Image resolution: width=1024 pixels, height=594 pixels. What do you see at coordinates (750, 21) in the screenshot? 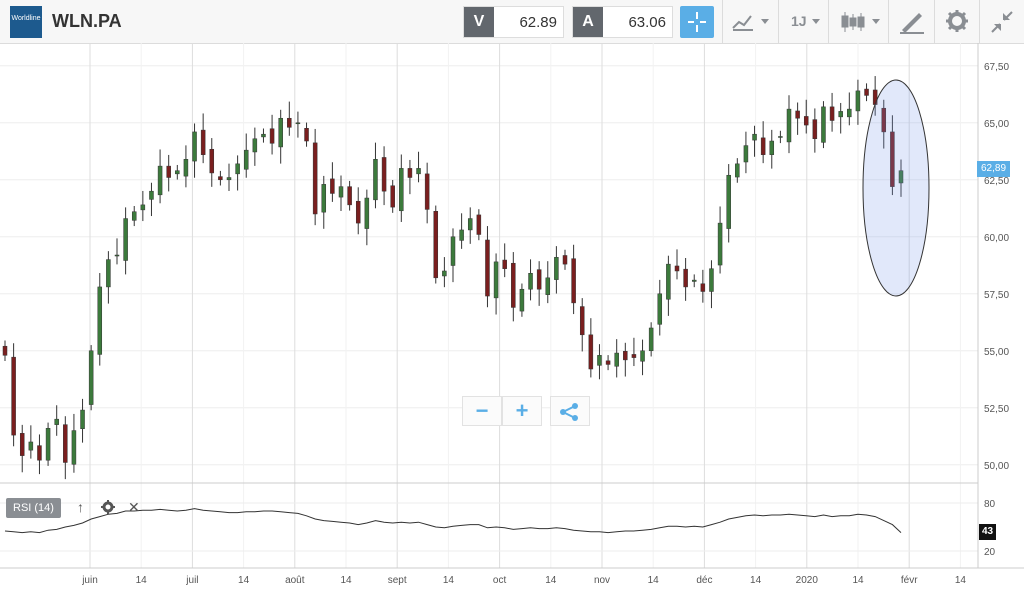
I see `chart-type-button` at bounding box center [750, 21].